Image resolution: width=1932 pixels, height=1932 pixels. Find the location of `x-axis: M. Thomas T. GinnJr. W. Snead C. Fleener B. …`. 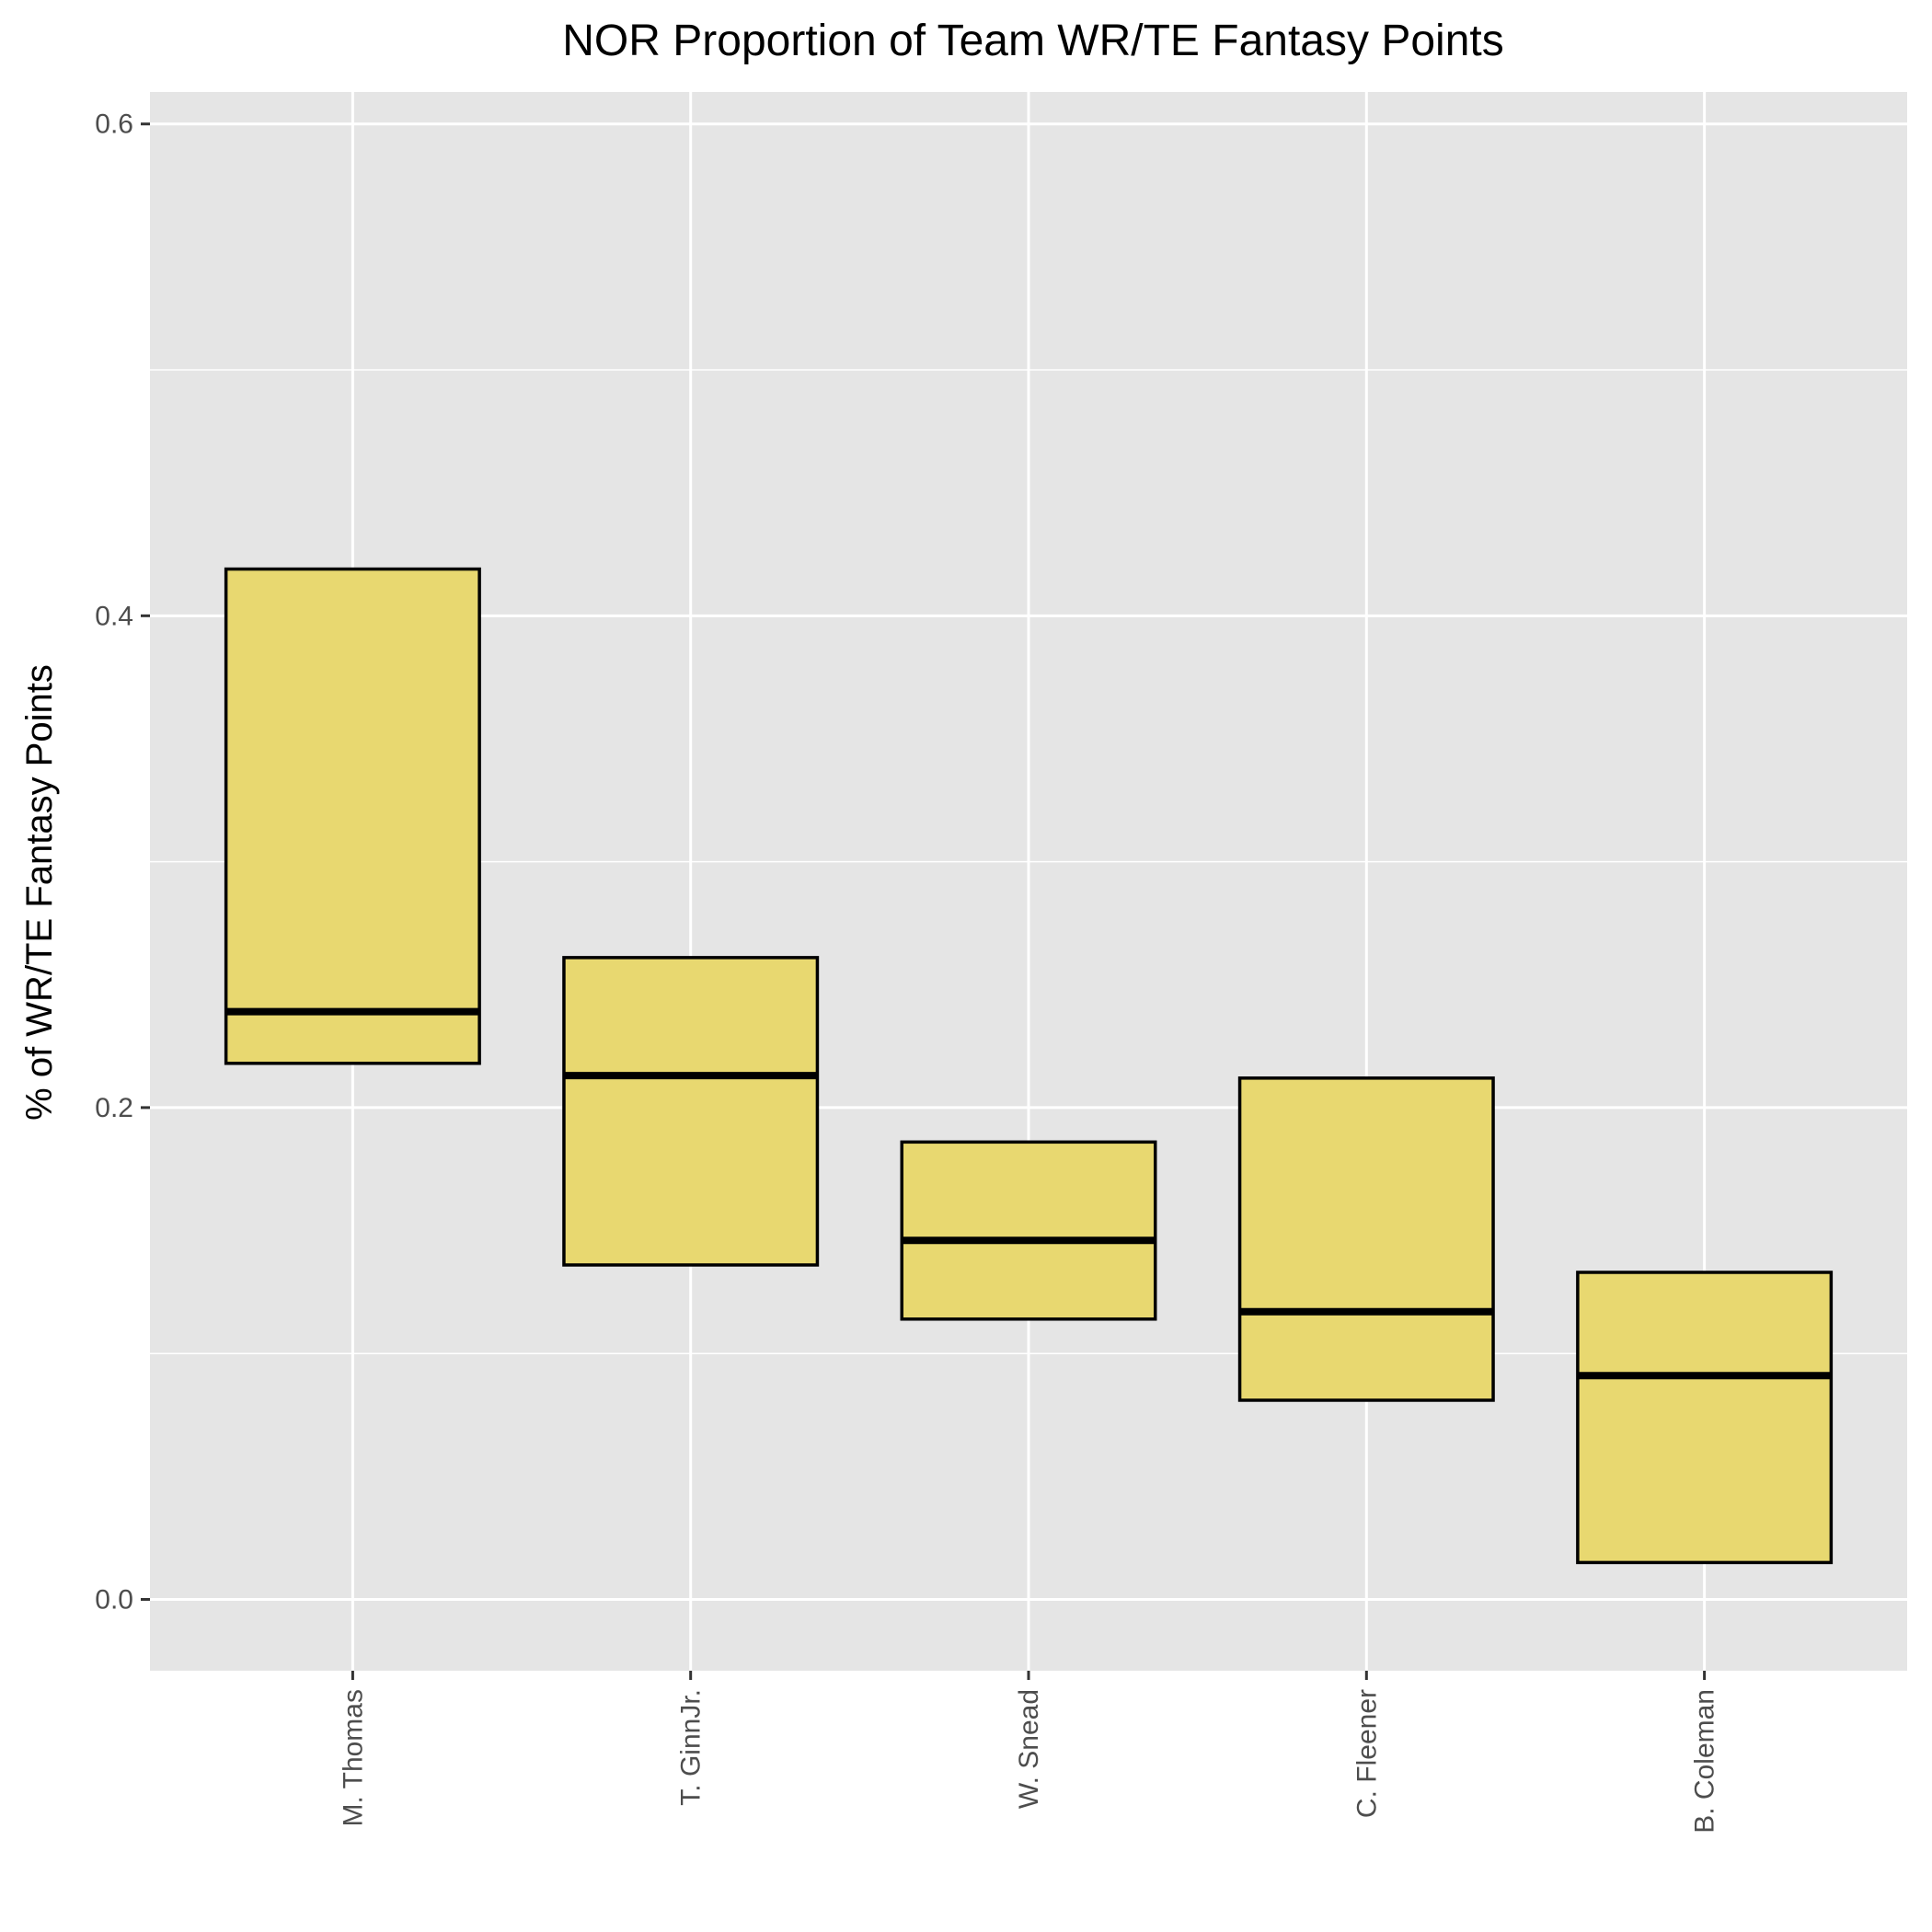

x-axis: M. Thomas T. GinnJr. W. Snead C. Fleener B. … is located at coordinates (1029, 1752).